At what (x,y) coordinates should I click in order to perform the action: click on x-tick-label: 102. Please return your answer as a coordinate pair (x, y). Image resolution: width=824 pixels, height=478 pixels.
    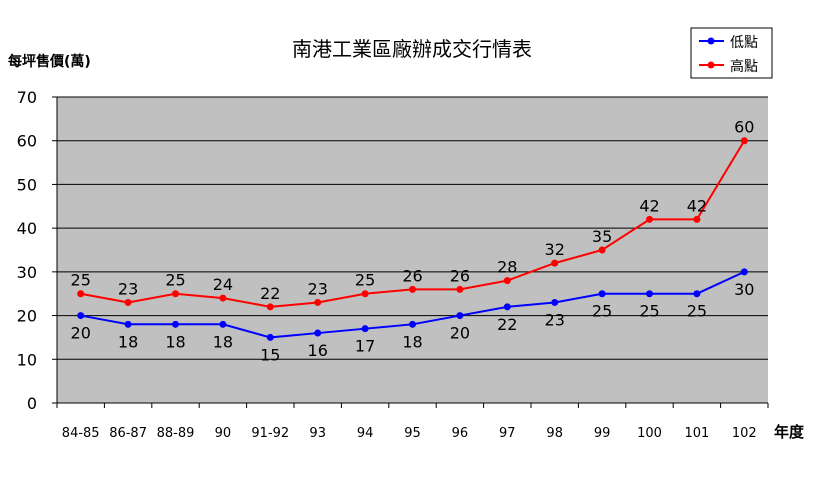
    Looking at the image, I should click on (744, 433).